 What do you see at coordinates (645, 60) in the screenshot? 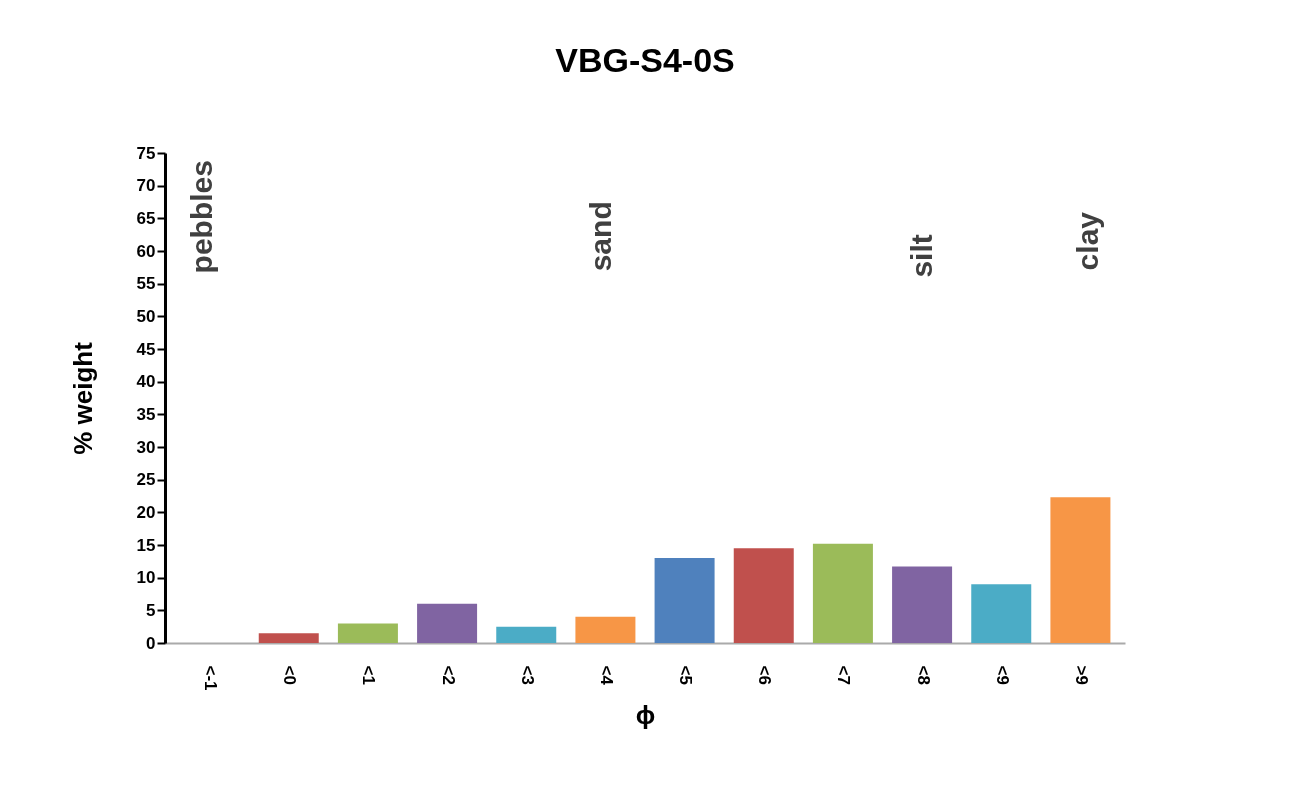
I see `chart-title: VBG-S4-0S` at bounding box center [645, 60].